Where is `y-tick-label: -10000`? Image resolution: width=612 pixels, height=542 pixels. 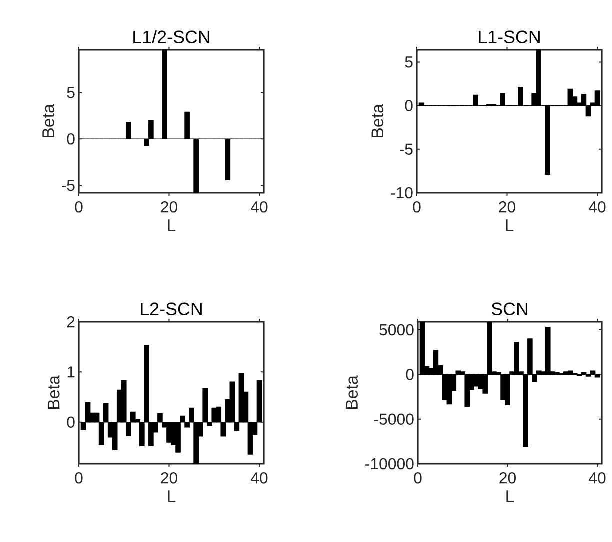
y-tick-label: -10000 is located at coordinates (390, 464).